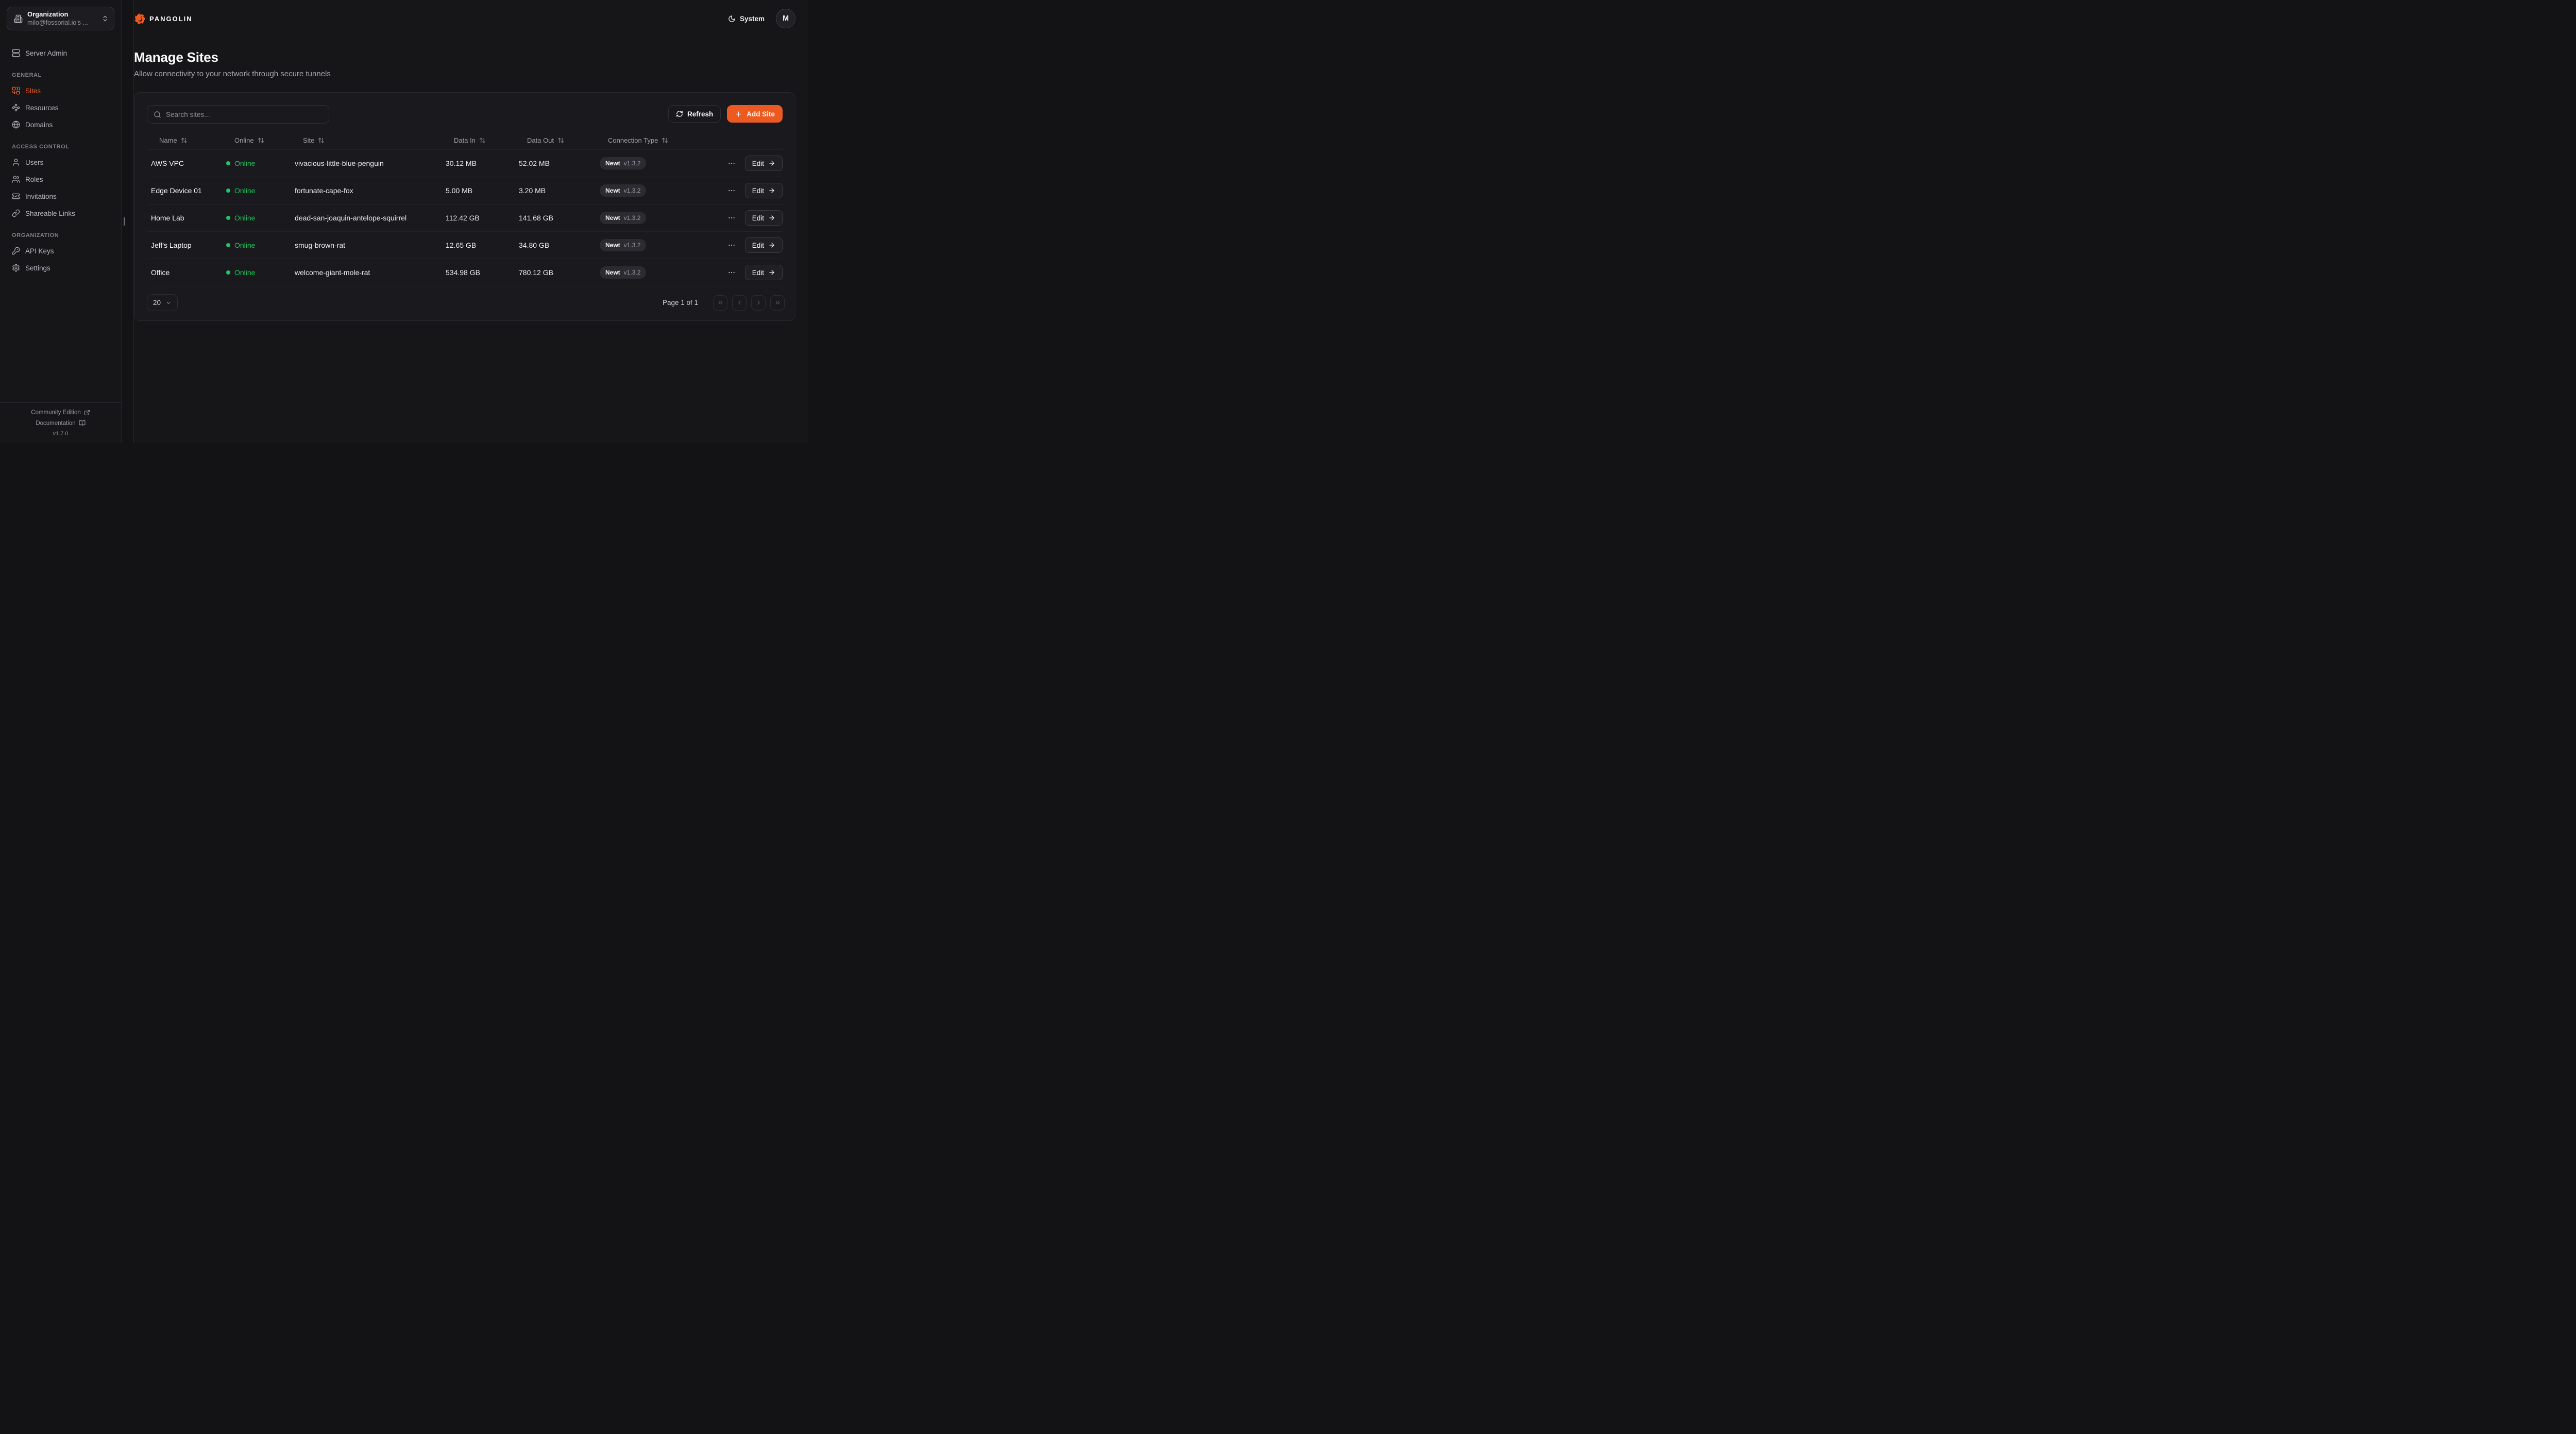 The width and height of the screenshot is (2576, 1434). What do you see at coordinates (245, 140) in the screenshot?
I see `column-header-online: Online` at bounding box center [245, 140].